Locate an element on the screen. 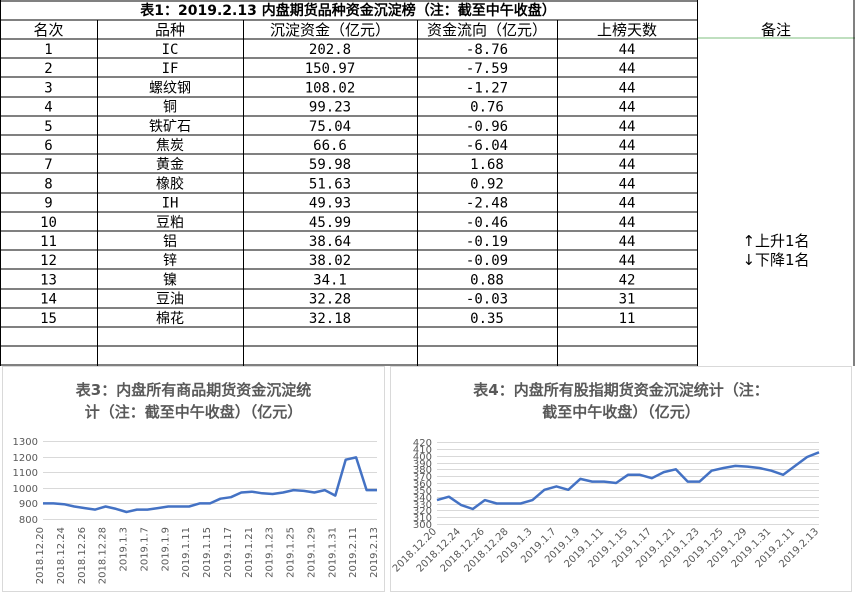 This screenshot has width=855, height=595. table-cell: 5 is located at coordinates (48, 127).